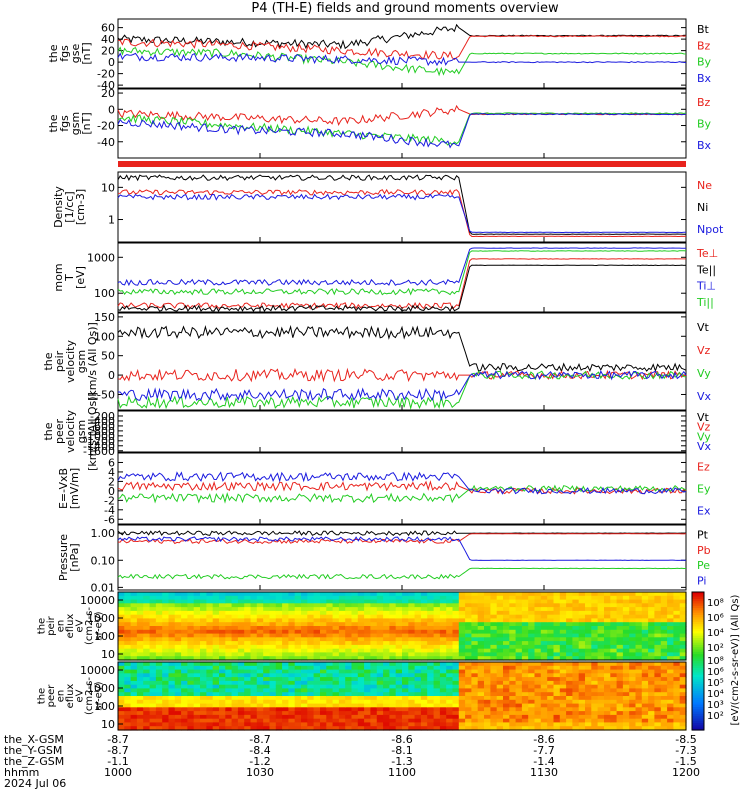 This screenshot has height=800, width=750. I want to click on y-tick-label: 1.00, so click(103, 533).